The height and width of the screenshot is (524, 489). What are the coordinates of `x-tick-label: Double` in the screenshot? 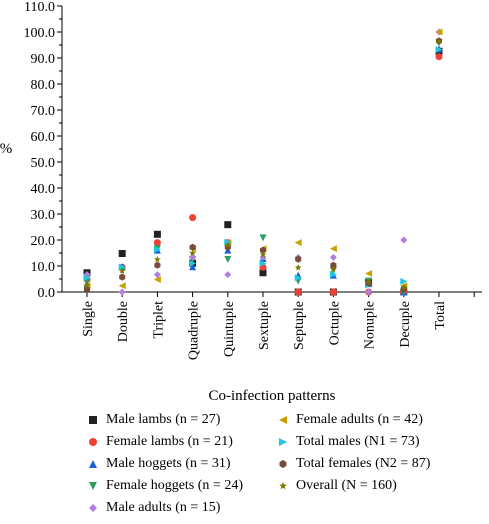 It's located at (123, 321).